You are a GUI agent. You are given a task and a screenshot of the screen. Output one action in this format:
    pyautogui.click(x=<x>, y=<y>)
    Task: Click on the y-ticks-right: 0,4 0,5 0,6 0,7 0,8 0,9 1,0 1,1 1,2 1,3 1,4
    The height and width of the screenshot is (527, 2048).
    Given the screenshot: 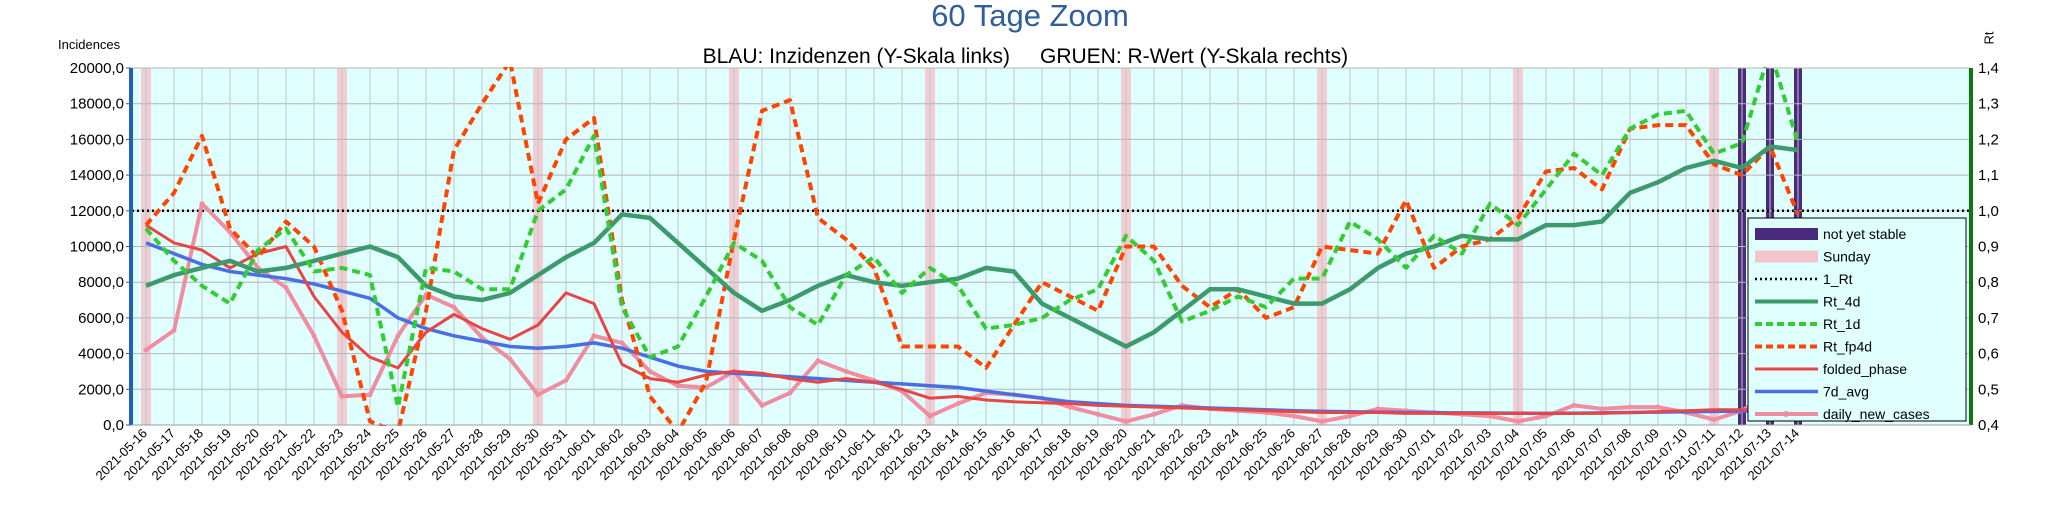 What is the action you would take?
    pyautogui.click(x=1988, y=247)
    